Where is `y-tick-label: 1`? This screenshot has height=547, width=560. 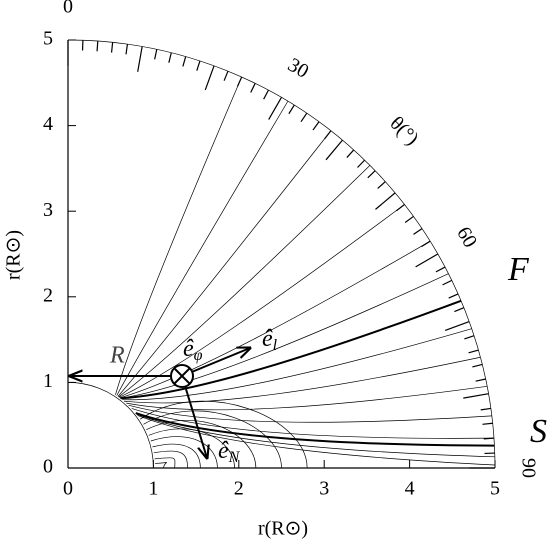
y-tick-label: 1 is located at coordinates (48, 381).